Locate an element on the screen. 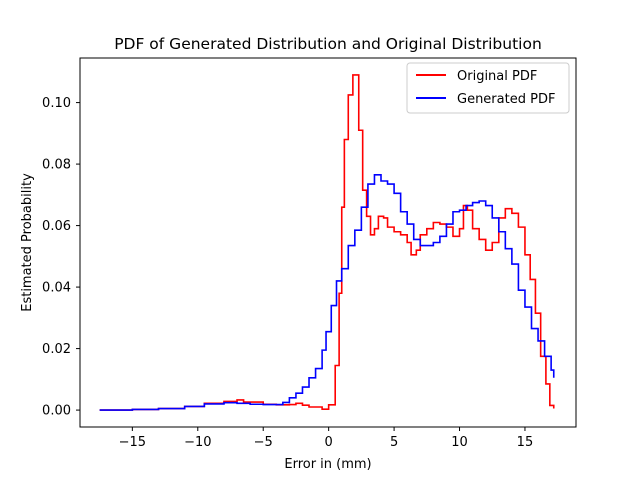  y-tick-label: 0.00 is located at coordinates (56, 411).